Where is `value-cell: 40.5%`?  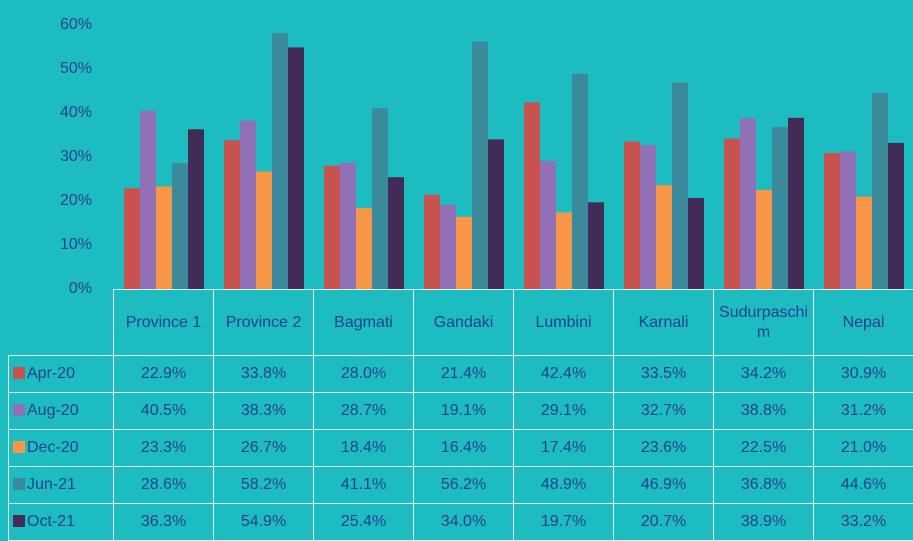 value-cell: 40.5% is located at coordinates (163, 411).